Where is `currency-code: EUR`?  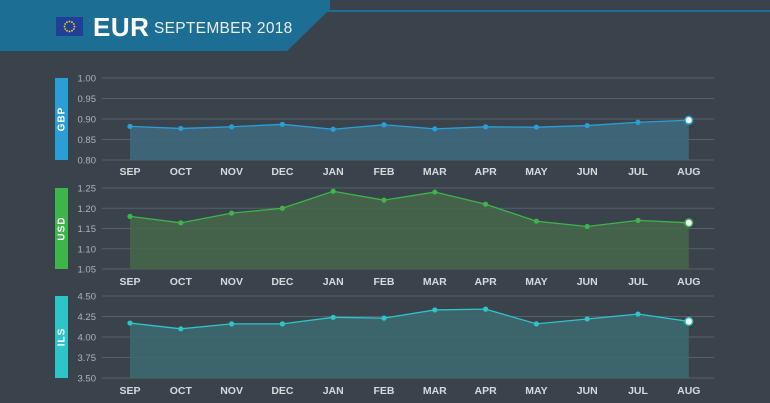 currency-code: EUR is located at coordinates (121, 27).